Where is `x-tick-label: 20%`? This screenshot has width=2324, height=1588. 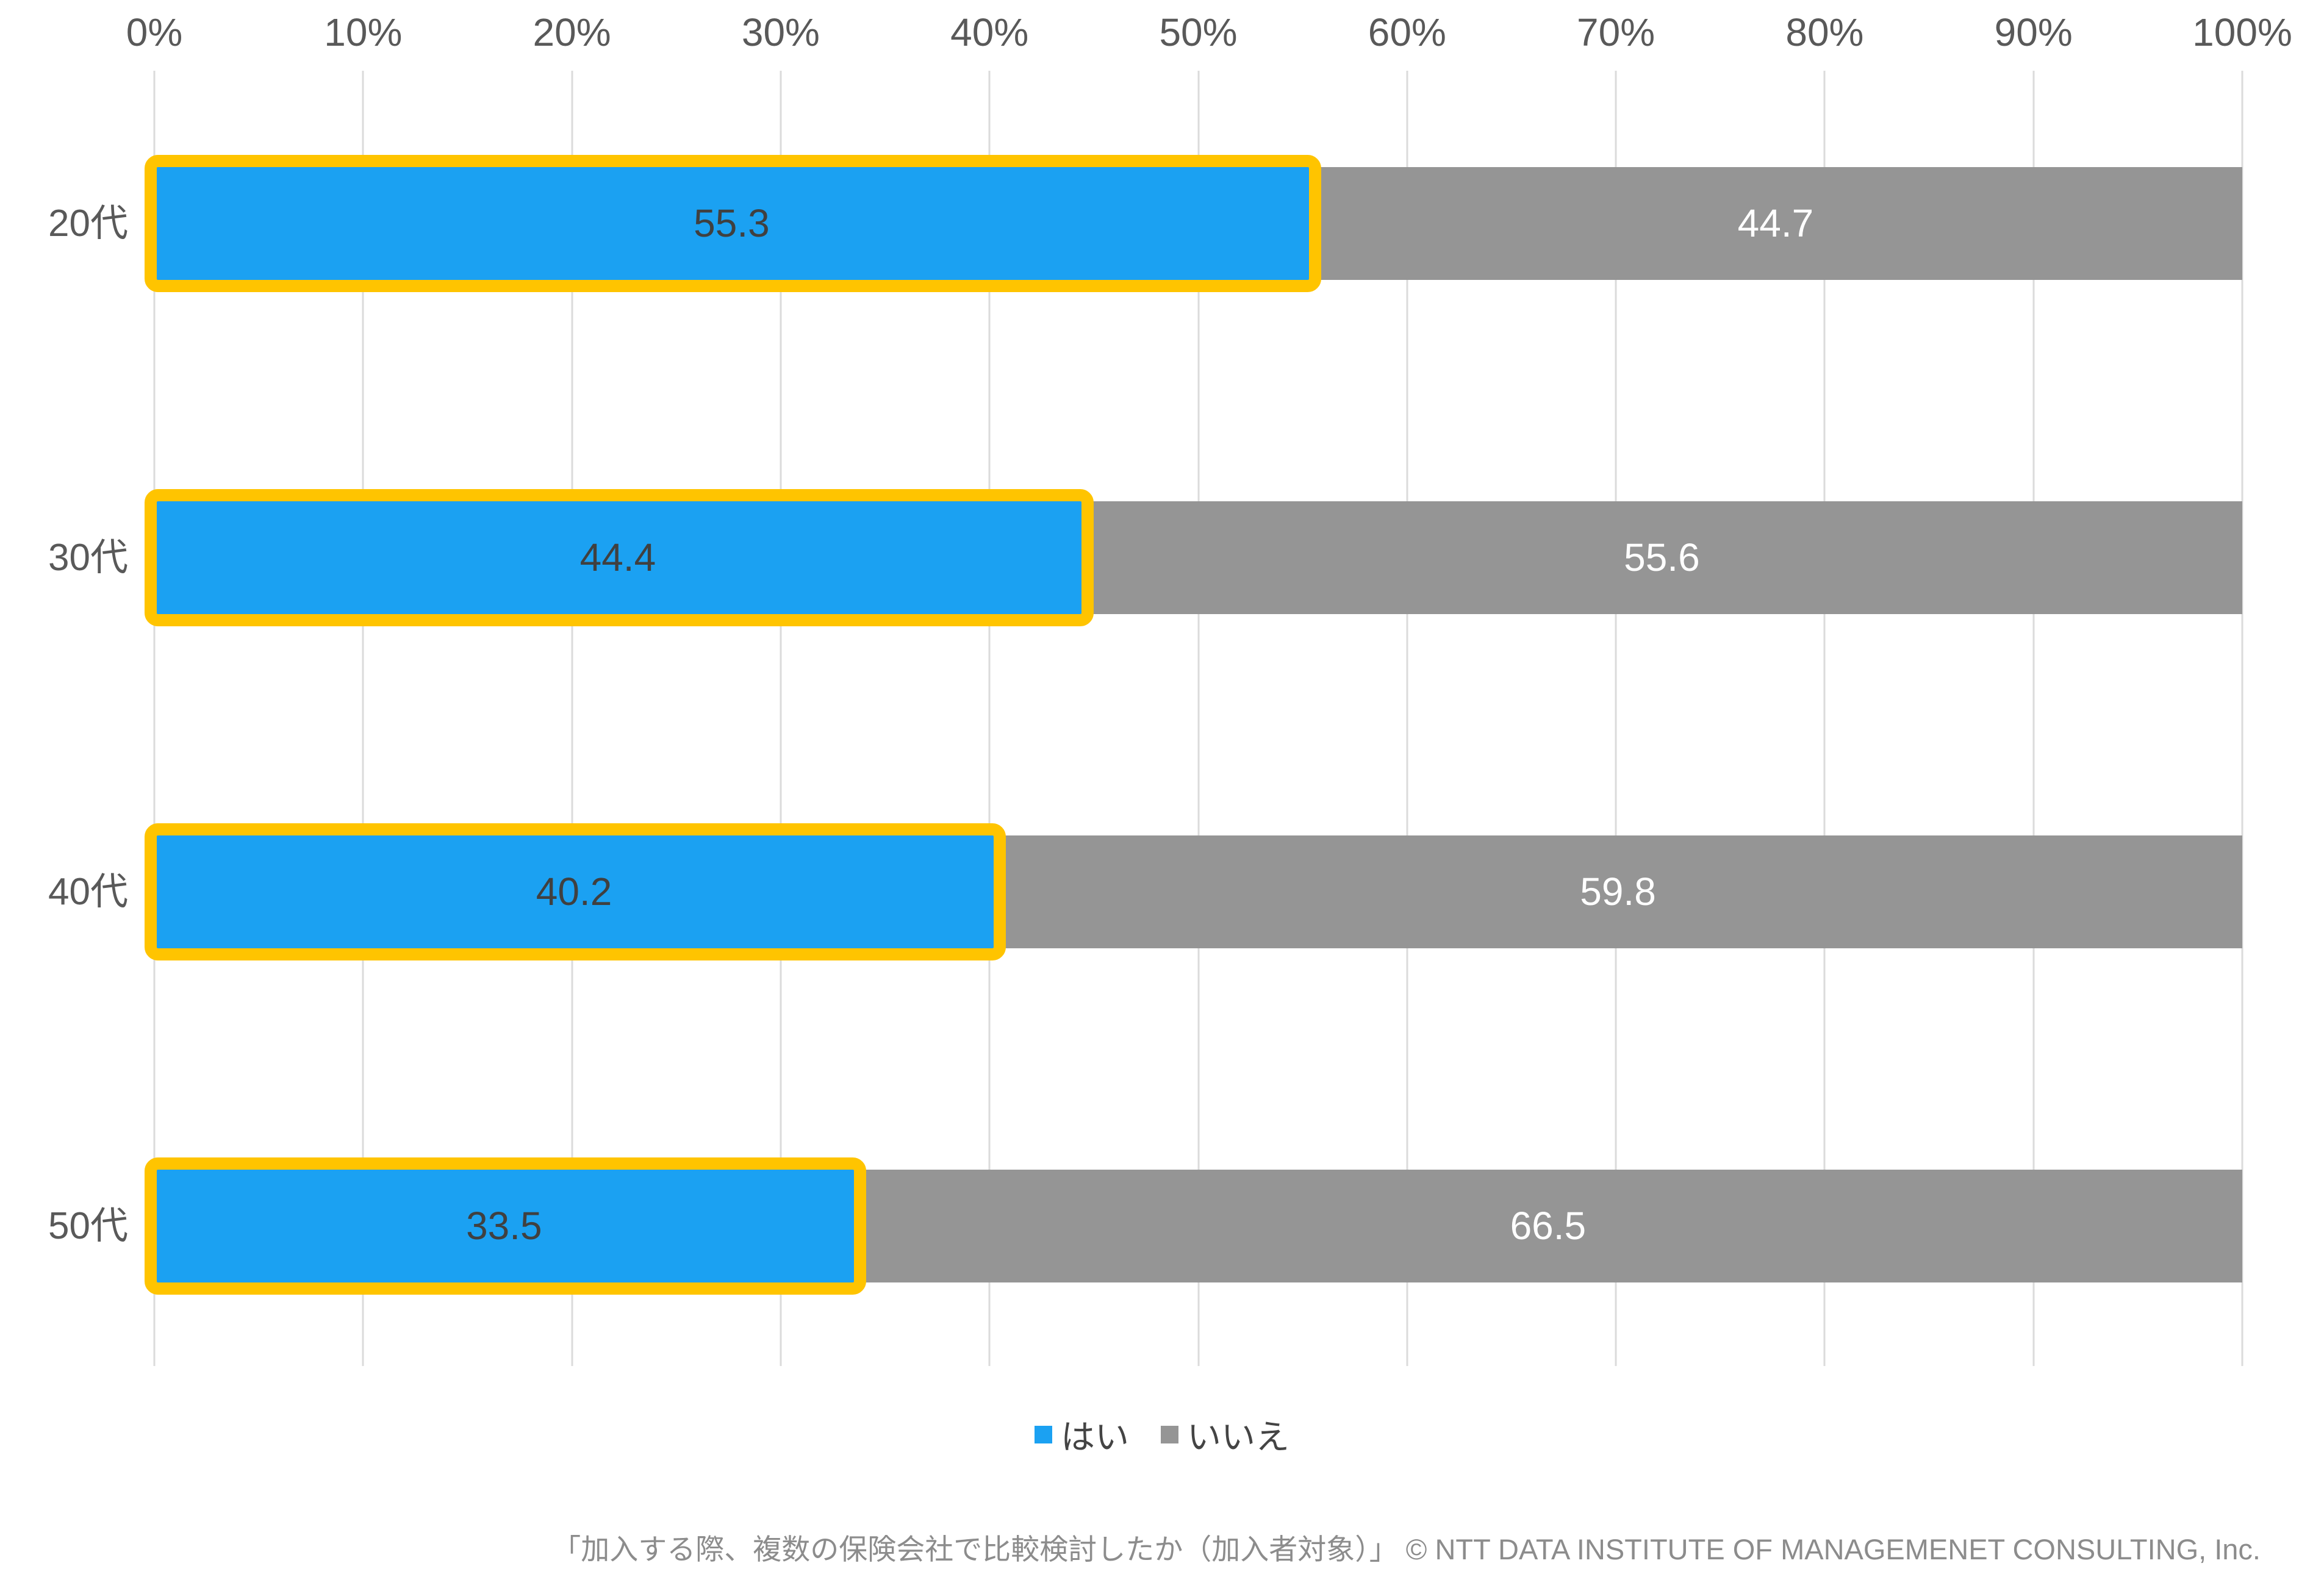
x-tick-label: 20% is located at coordinates (572, 32).